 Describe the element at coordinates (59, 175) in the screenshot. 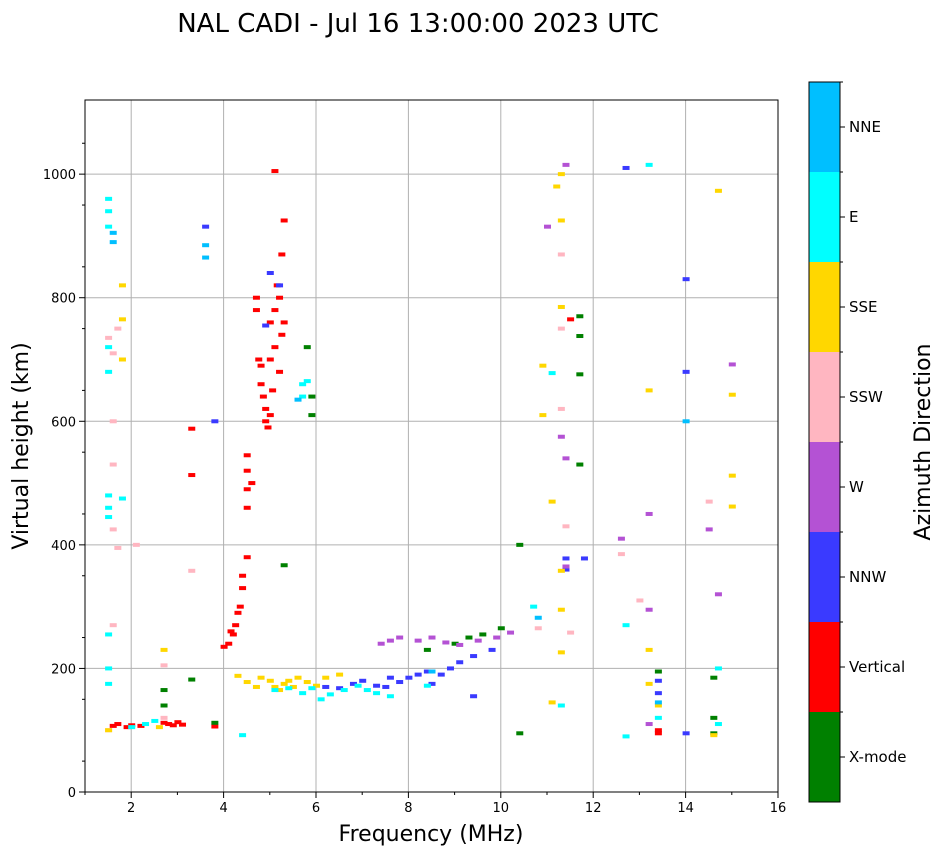

I see `y-tick-label: 1000` at that location.